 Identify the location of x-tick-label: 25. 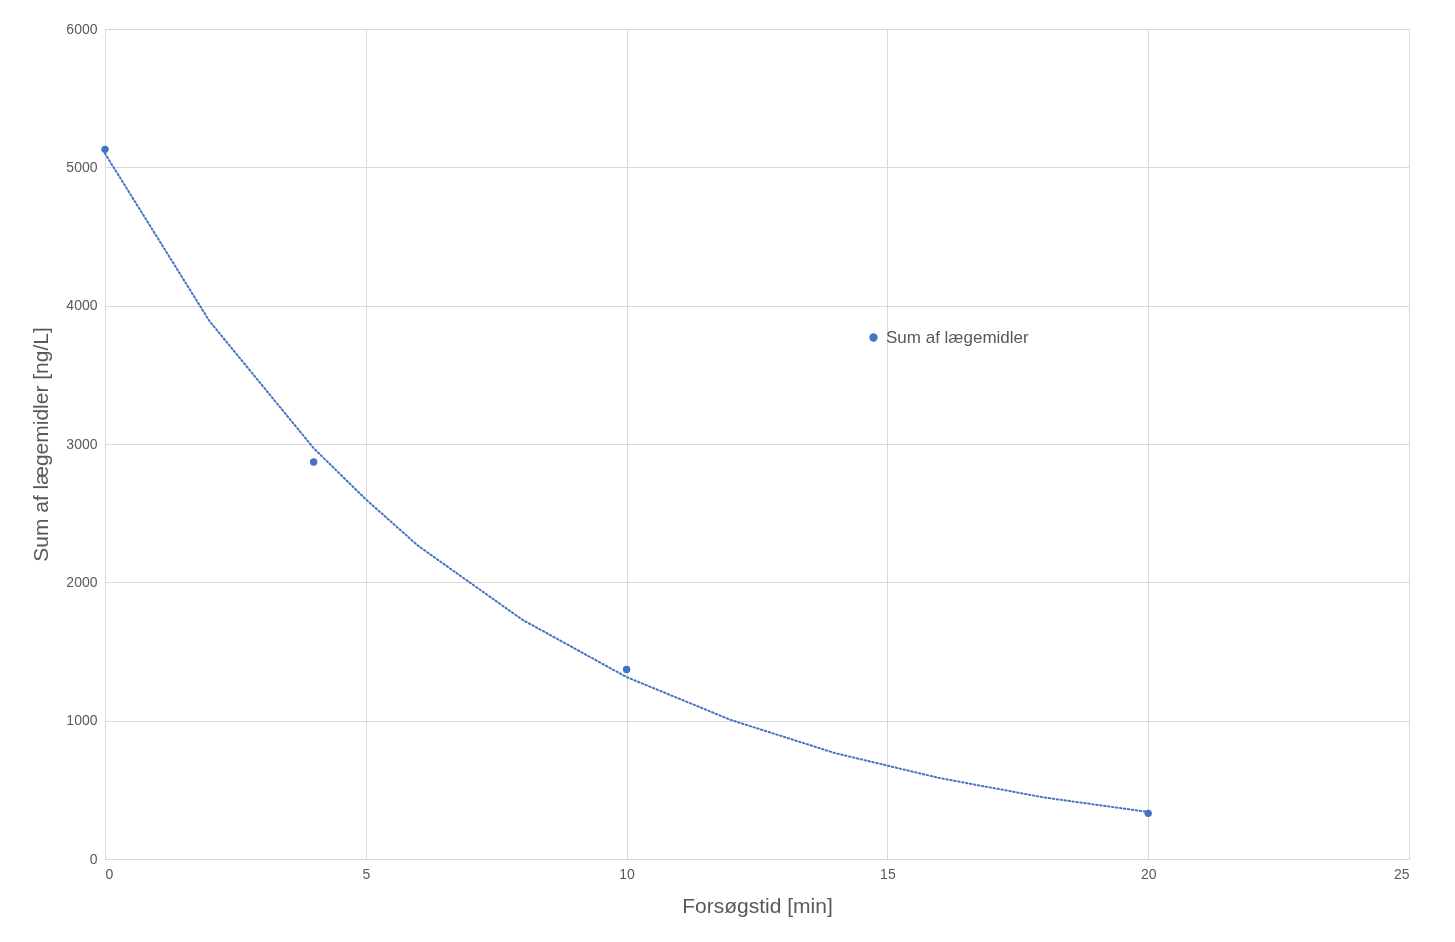
(1401, 873).